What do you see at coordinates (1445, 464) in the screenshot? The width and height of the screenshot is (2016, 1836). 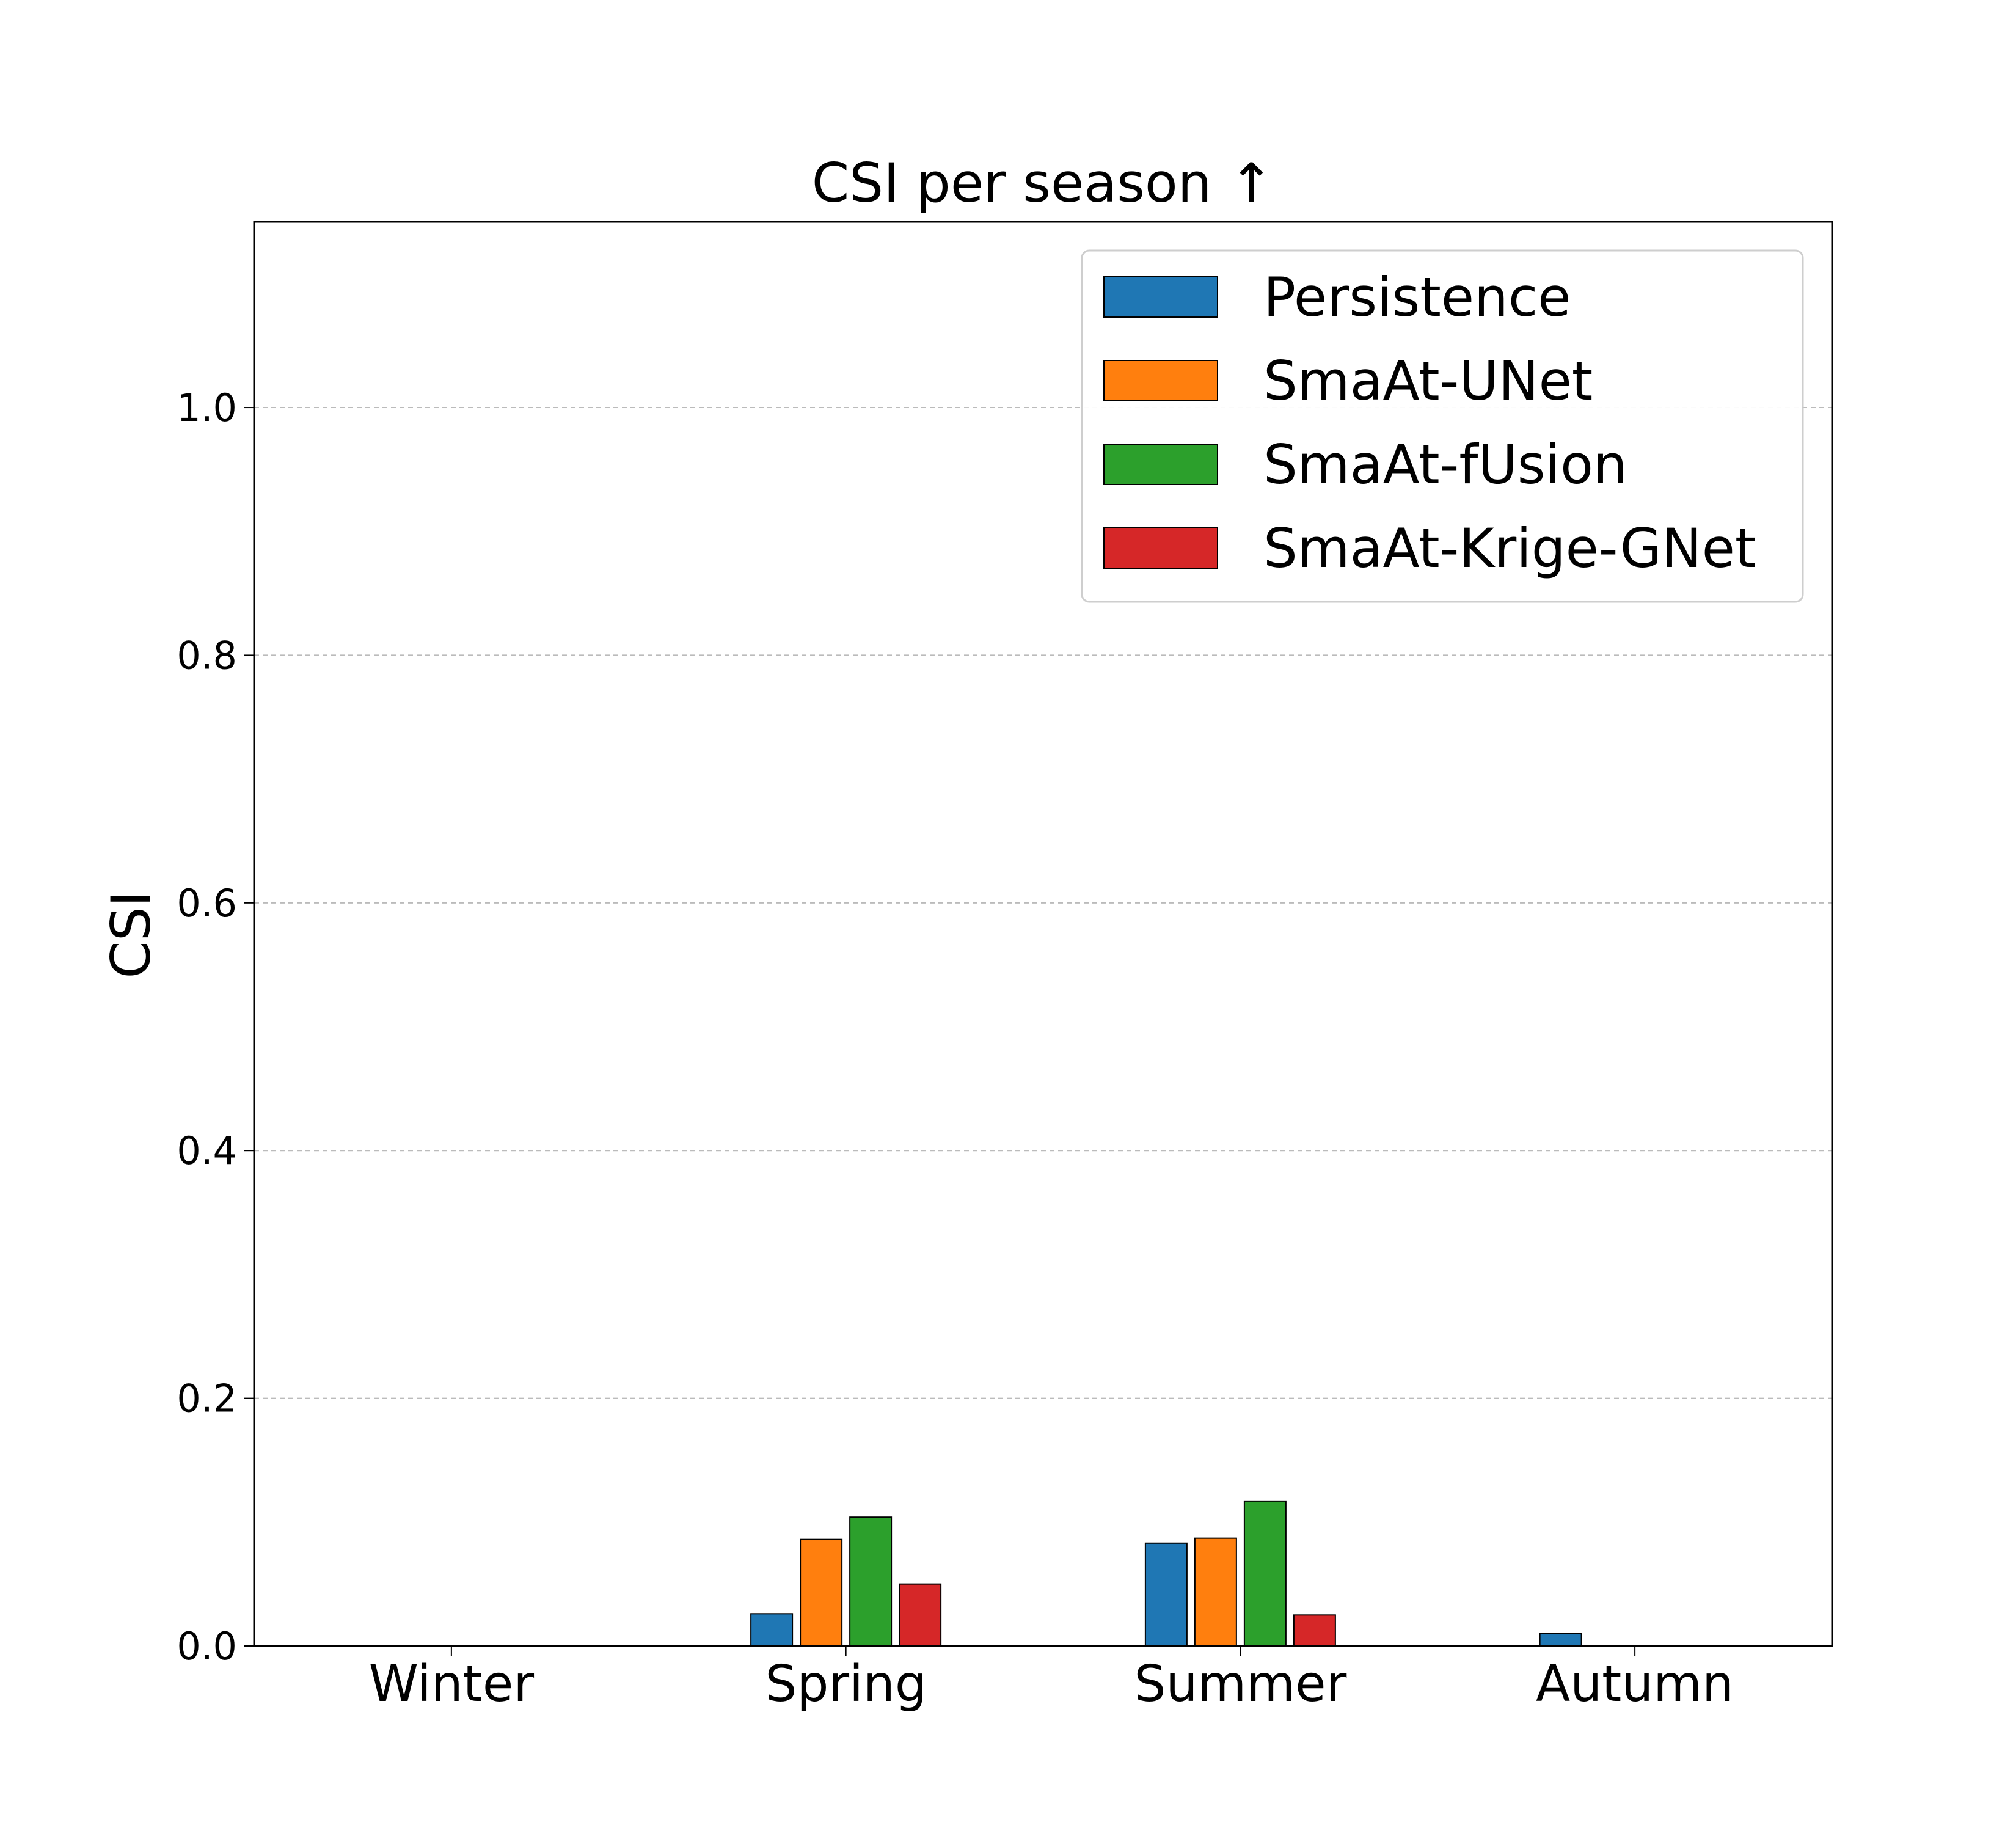 I see `legend-label: SmaAt-fUsion` at bounding box center [1445, 464].